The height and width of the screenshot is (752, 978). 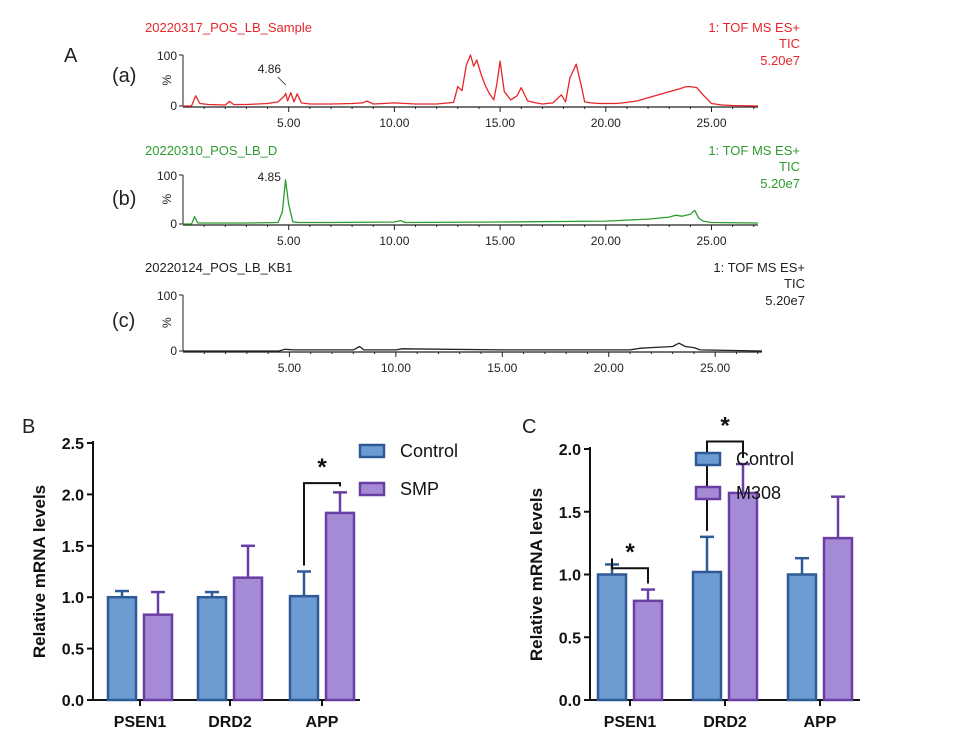 What do you see at coordinates (529, 427) in the screenshot?
I see `panel-letter-c: C` at bounding box center [529, 427].